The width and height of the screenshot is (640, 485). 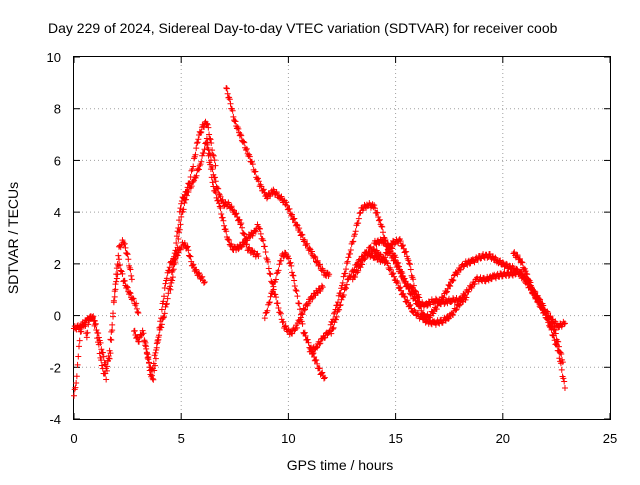 I want to click on y-tick-label: -2, so click(x=55, y=367).